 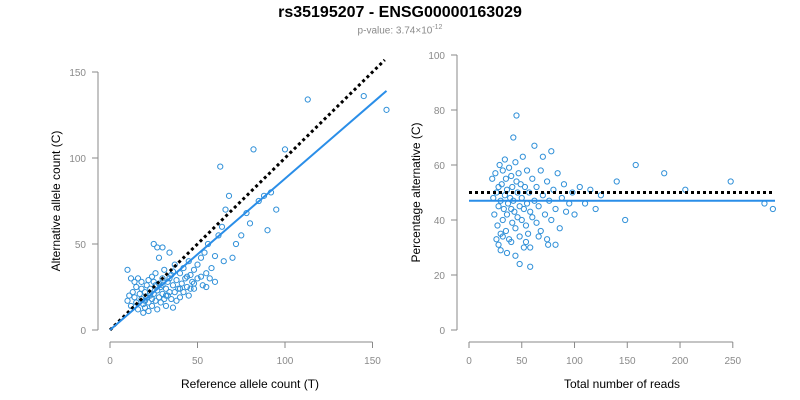 What do you see at coordinates (372, 361) in the screenshot?
I see `x-tick-label: 150` at bounding box center [372, 361].